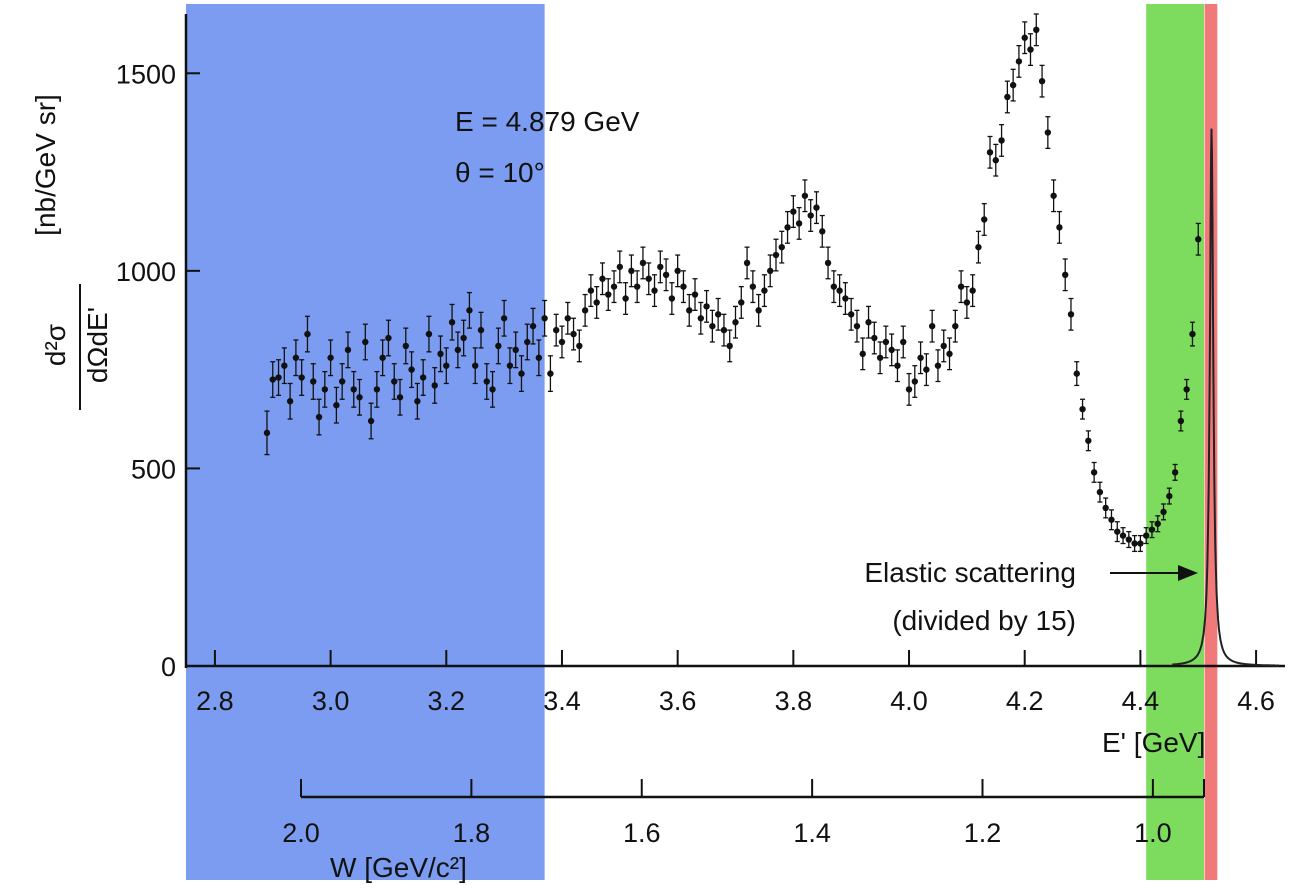 This screenshot has height=888, width=1304. I want to click on w-tick-label: 1.2, so click(983, 833).